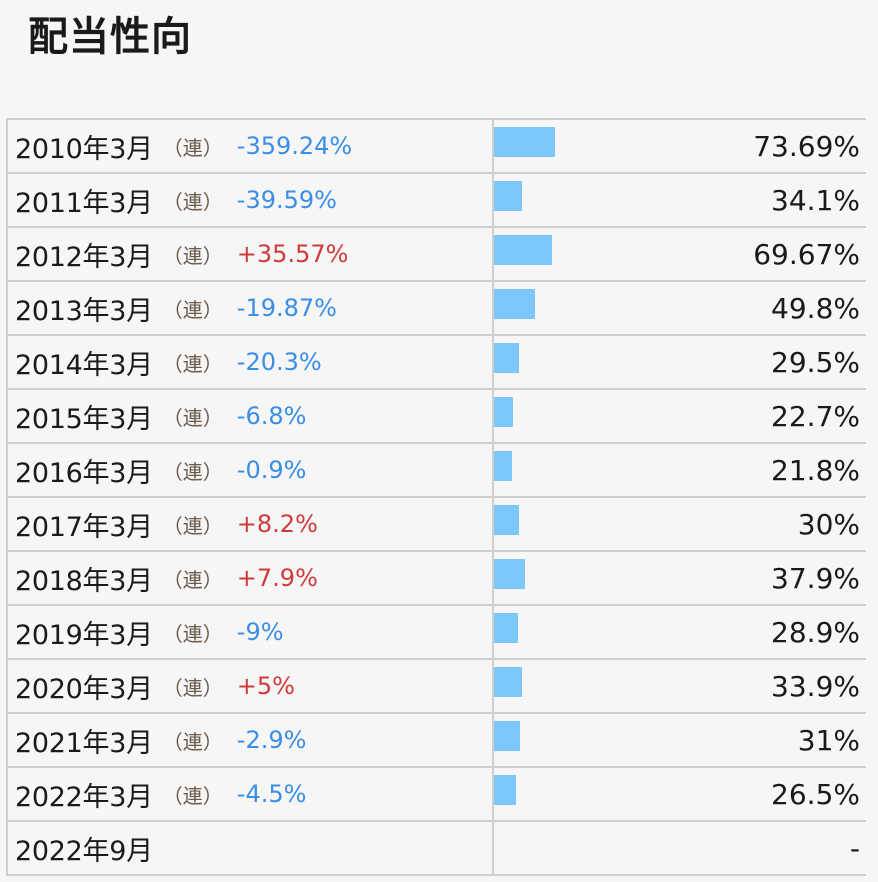 The height and width of the screenshot is (882, 878). I want to click on ratio-cell: 22.7%, so click(680, 416).